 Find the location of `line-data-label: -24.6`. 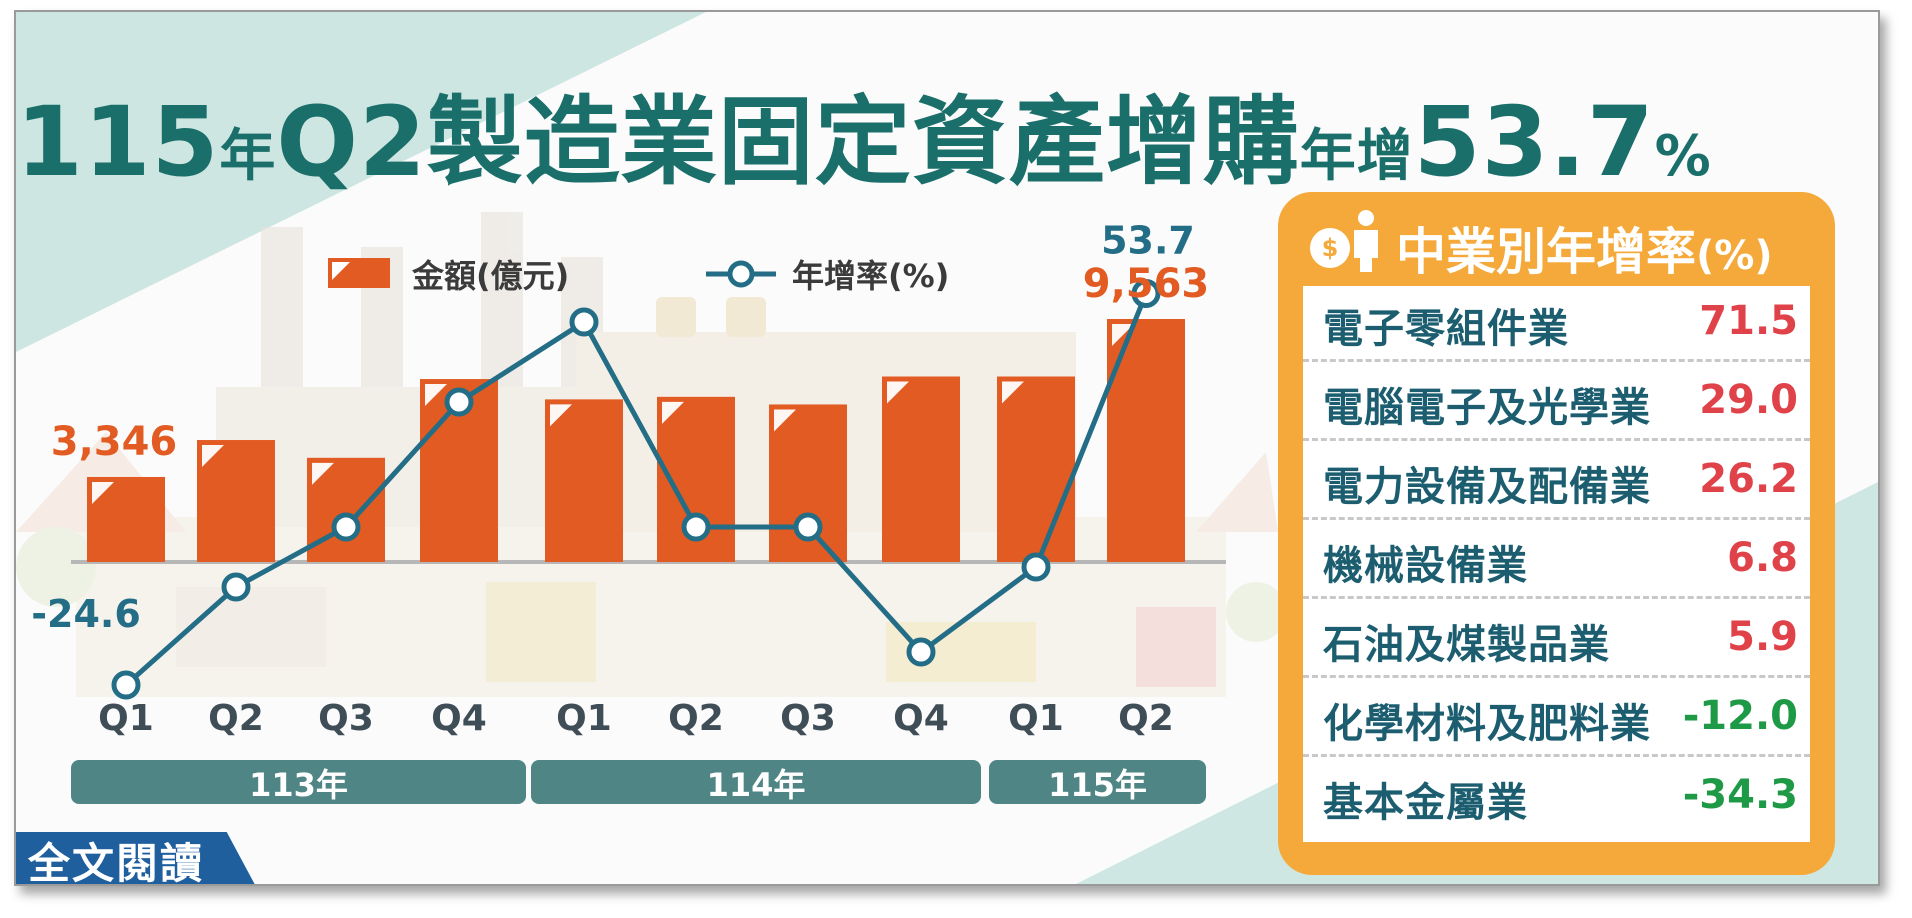

line-data-label: -24.6 is located at coordinates (86, 614).